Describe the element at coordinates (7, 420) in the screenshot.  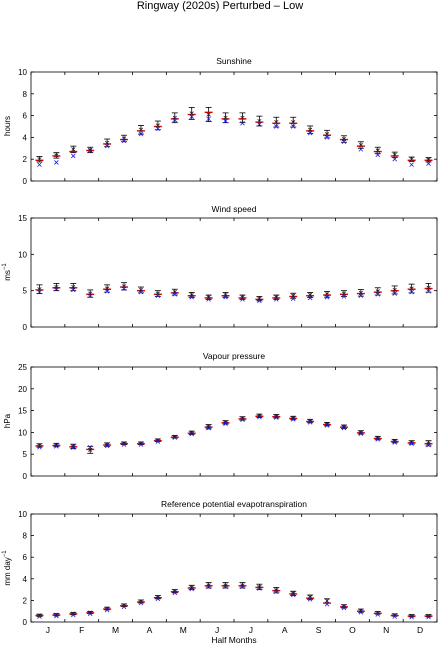
I see `y-axis-label: hPa` at that location.